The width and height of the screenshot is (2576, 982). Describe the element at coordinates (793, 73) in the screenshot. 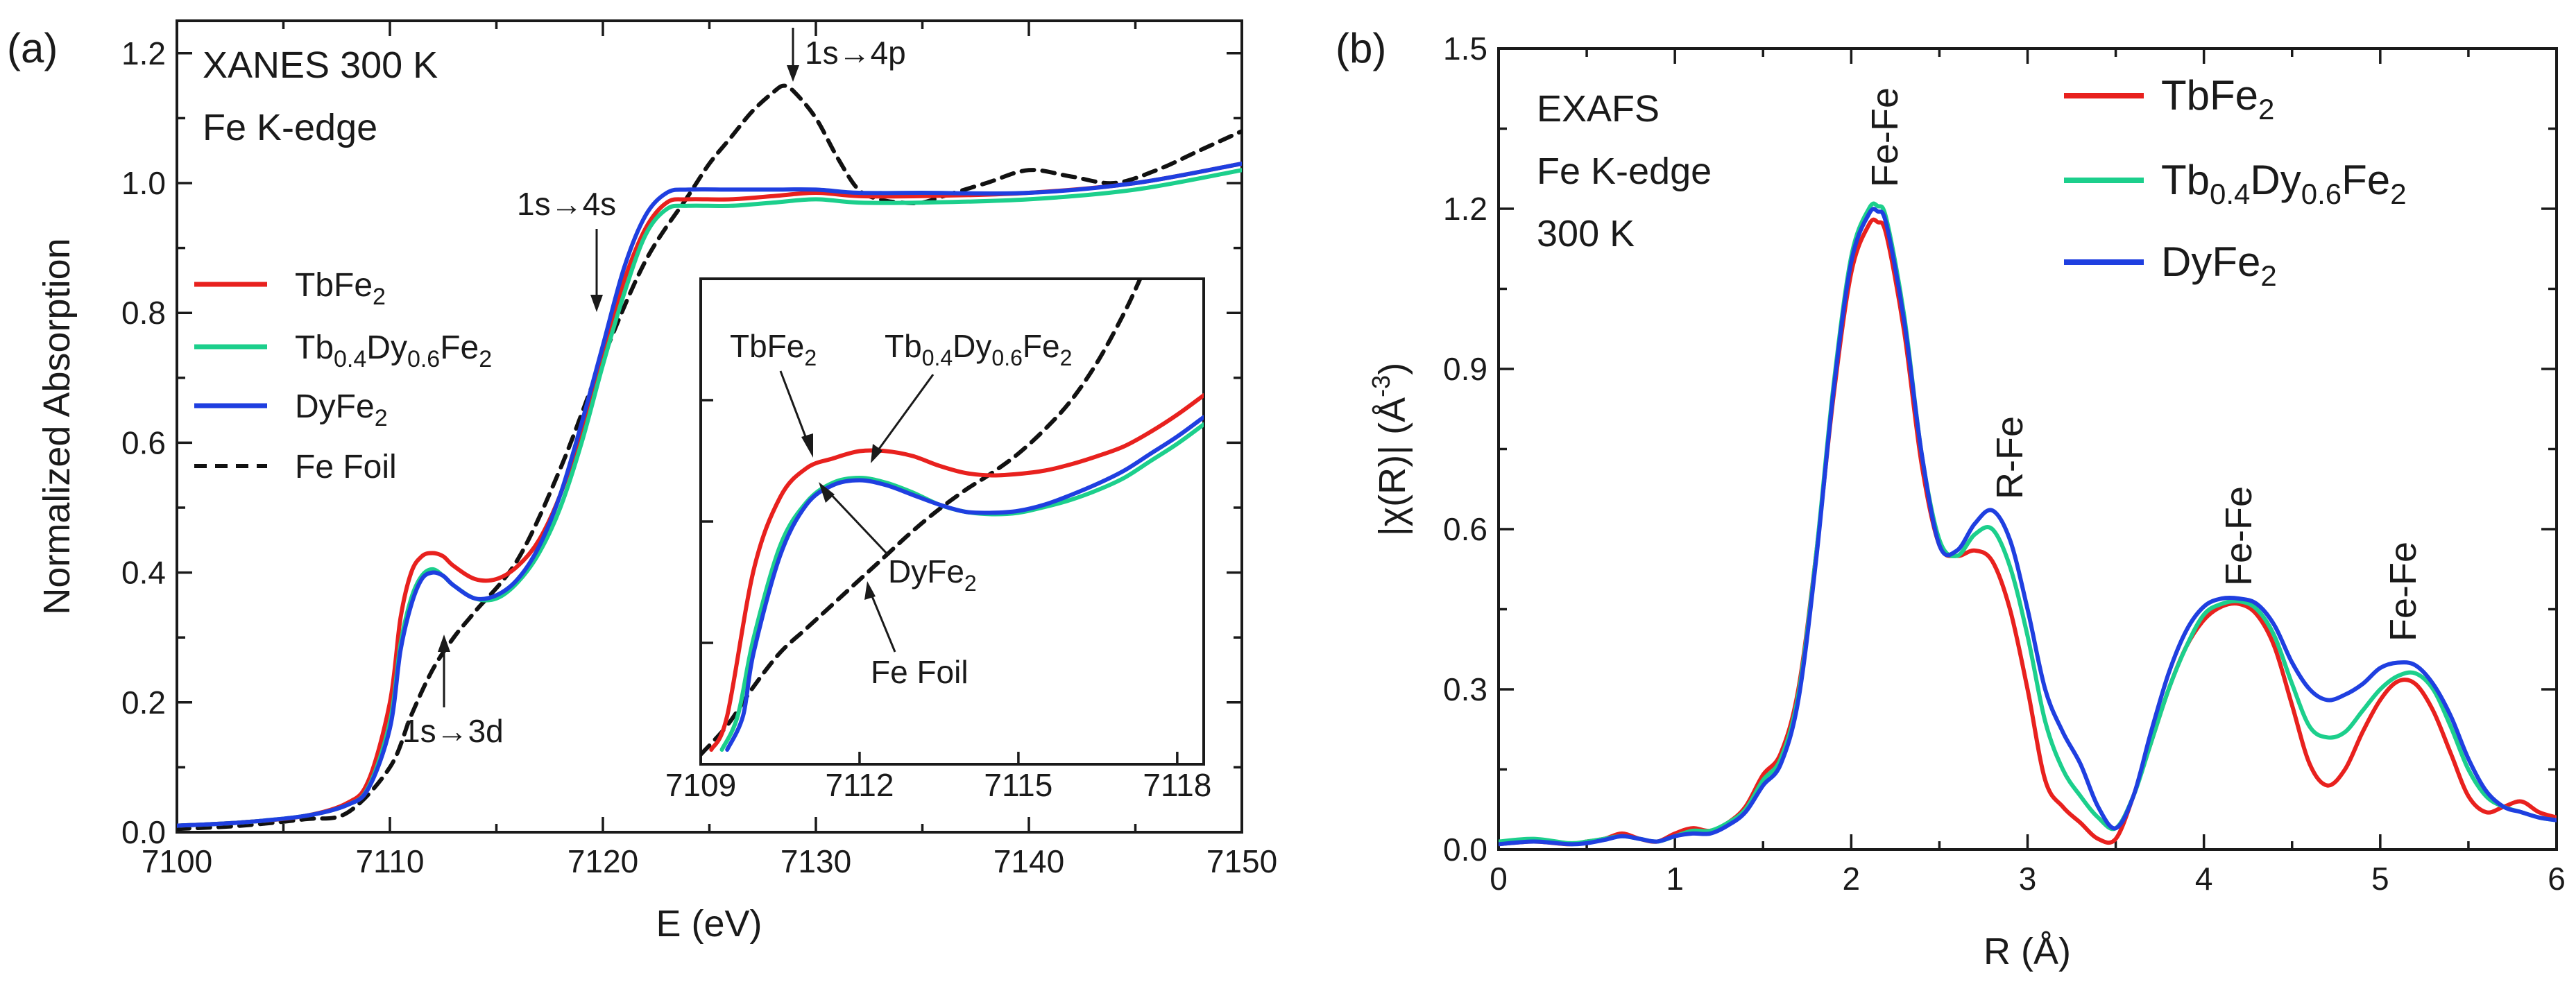

I see `arrowhead-1s-4p` at that location.